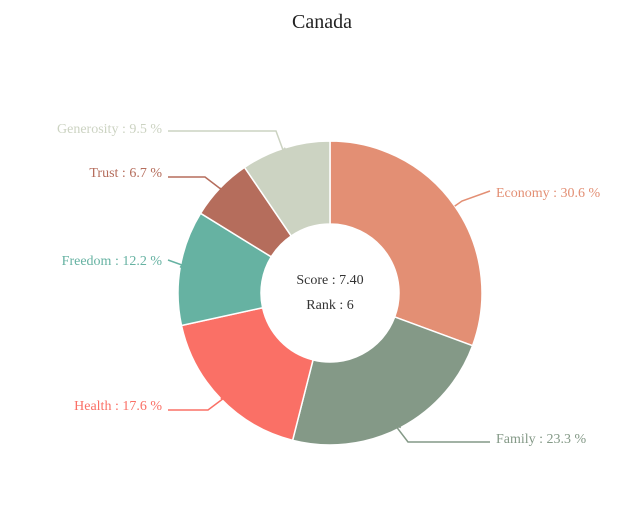 This screenshot has height=515, width=619. Describe the element at coordinates (548, 193) in the screenshot. I see `label-economy: Economy : 30.6 %` at that location.